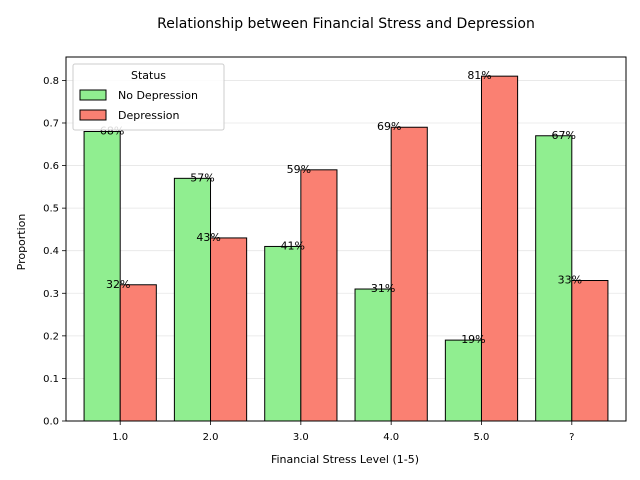 The height and width of the screenshot is (480, 640). Describe the element at coordinates (118, 284) in the screenshot. I see `data-label: 32%` at that location.